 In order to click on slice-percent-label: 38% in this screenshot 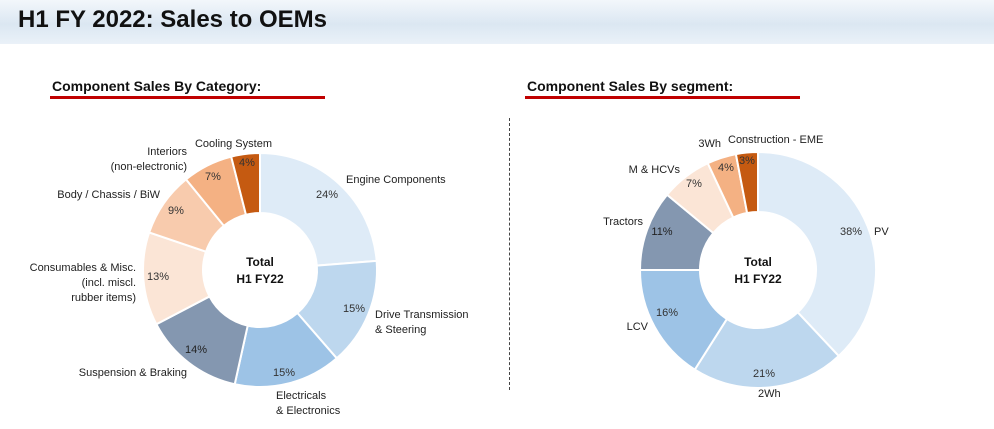, I will do `click(851, 232)`.